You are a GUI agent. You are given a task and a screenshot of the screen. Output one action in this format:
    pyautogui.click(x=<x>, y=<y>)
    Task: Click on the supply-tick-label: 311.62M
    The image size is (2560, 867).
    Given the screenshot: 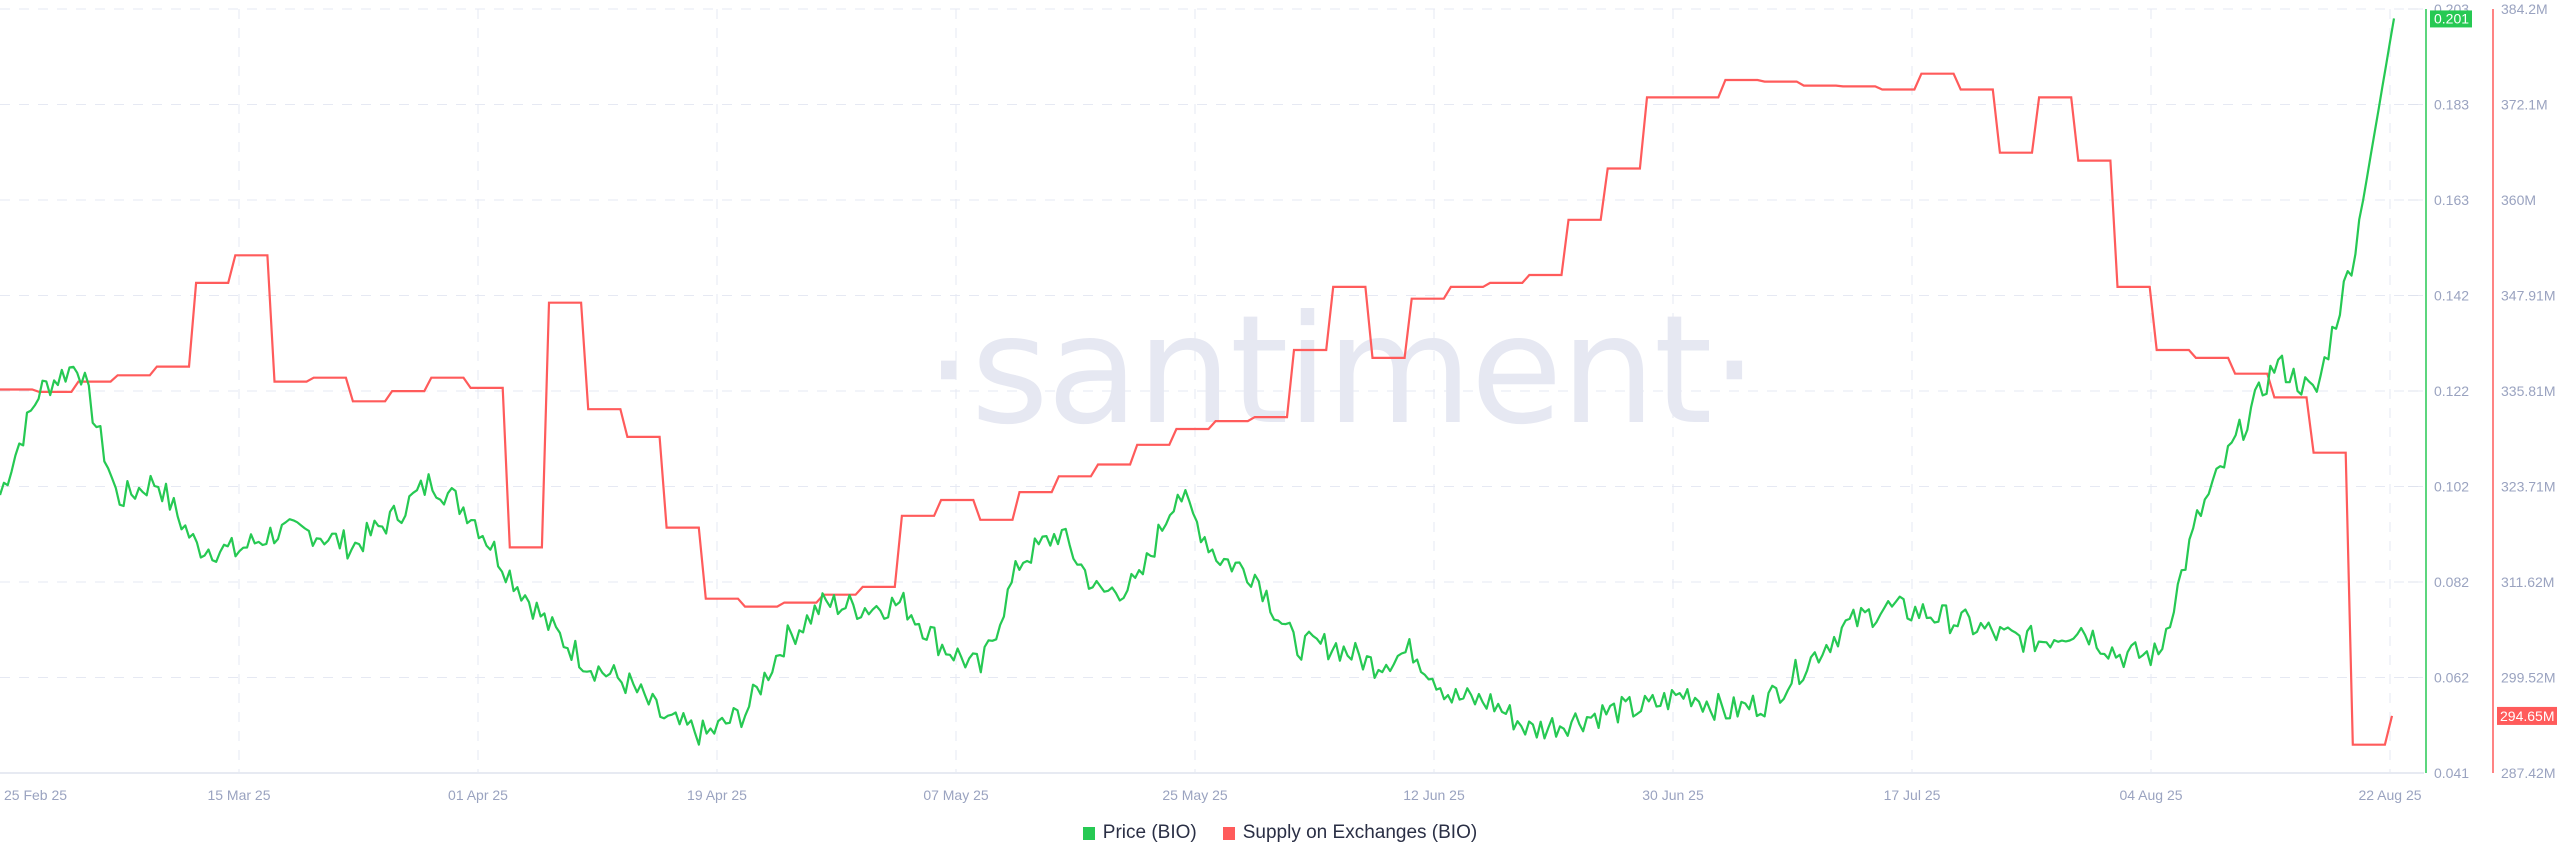 What is the action you would take?
    pyautogui.click(x=2527, y=582)
    